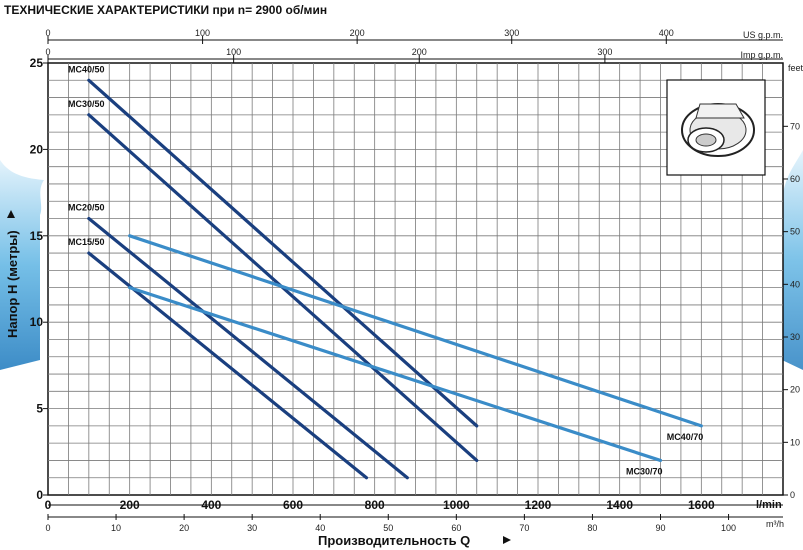 Image resolution: width=803 pixels, height=550 pixels. What do you see at coordinates (728, 528) in the screenshot?
I see `m3h-tick-label: 100` at bounding box center [728, 528].